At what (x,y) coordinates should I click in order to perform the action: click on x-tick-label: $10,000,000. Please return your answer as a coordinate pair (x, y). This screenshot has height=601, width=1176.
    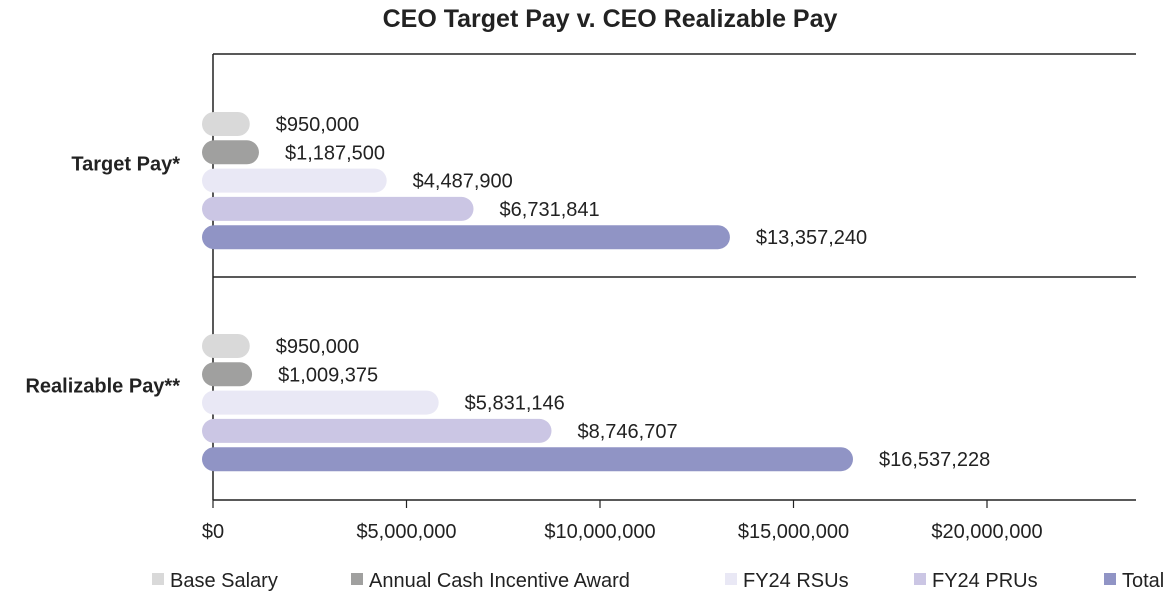
    Looking at the image, I should click on (599, 532).